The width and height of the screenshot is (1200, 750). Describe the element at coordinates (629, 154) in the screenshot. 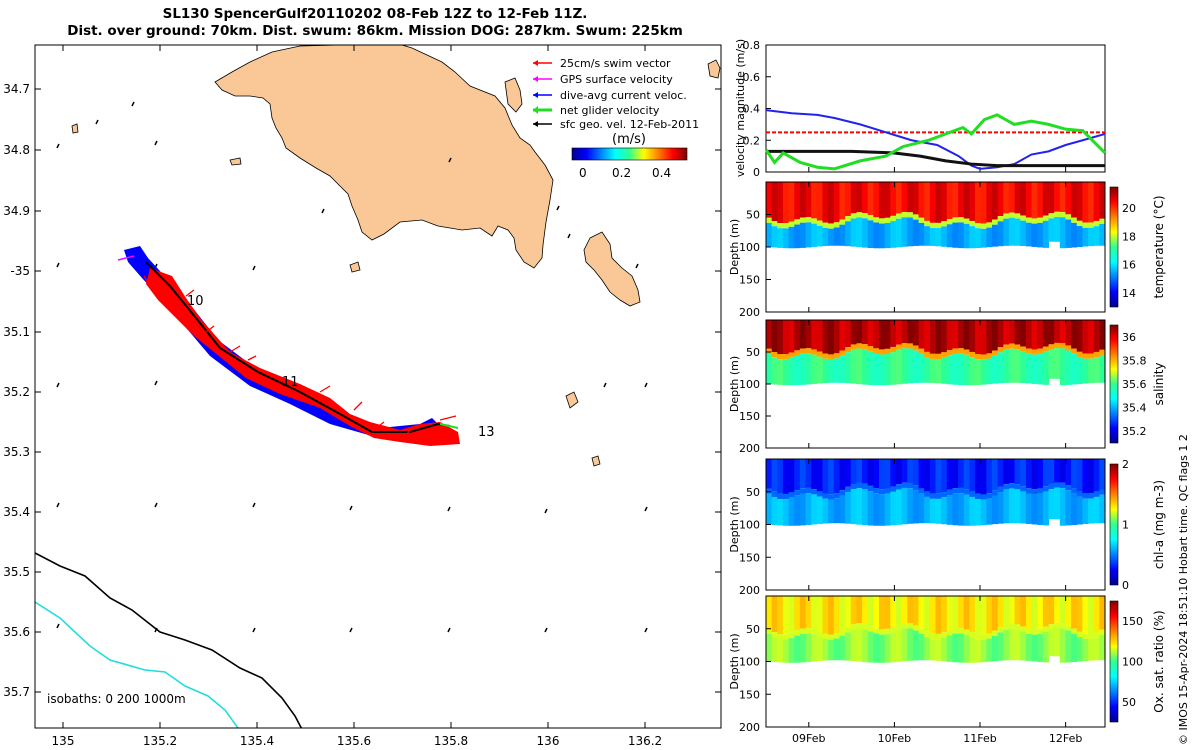

I see `speed-colorbar` at that location.